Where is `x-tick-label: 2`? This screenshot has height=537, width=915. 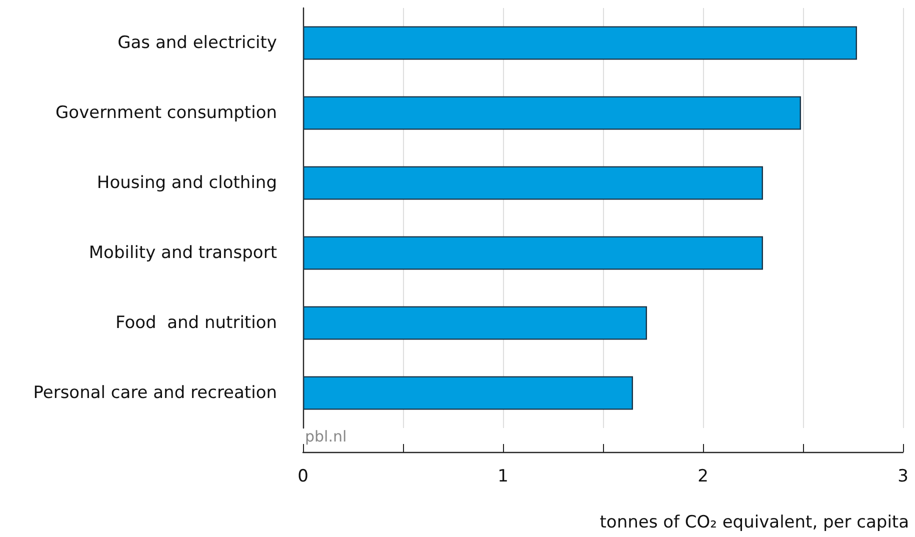 x-tick-label: 2 is located at coordinates (703, 476).